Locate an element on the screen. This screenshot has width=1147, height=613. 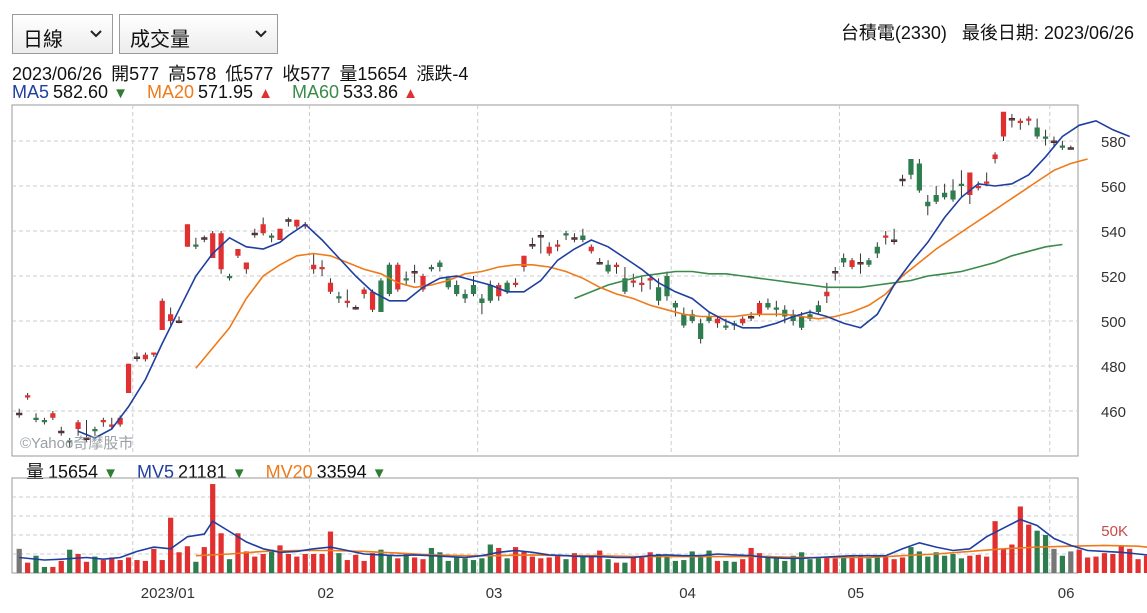
ma-legend: MA5 582.60 ▼ MA20 571.95 ▲ MA60 533.86 ▲ is located at coordinates (222, 92).